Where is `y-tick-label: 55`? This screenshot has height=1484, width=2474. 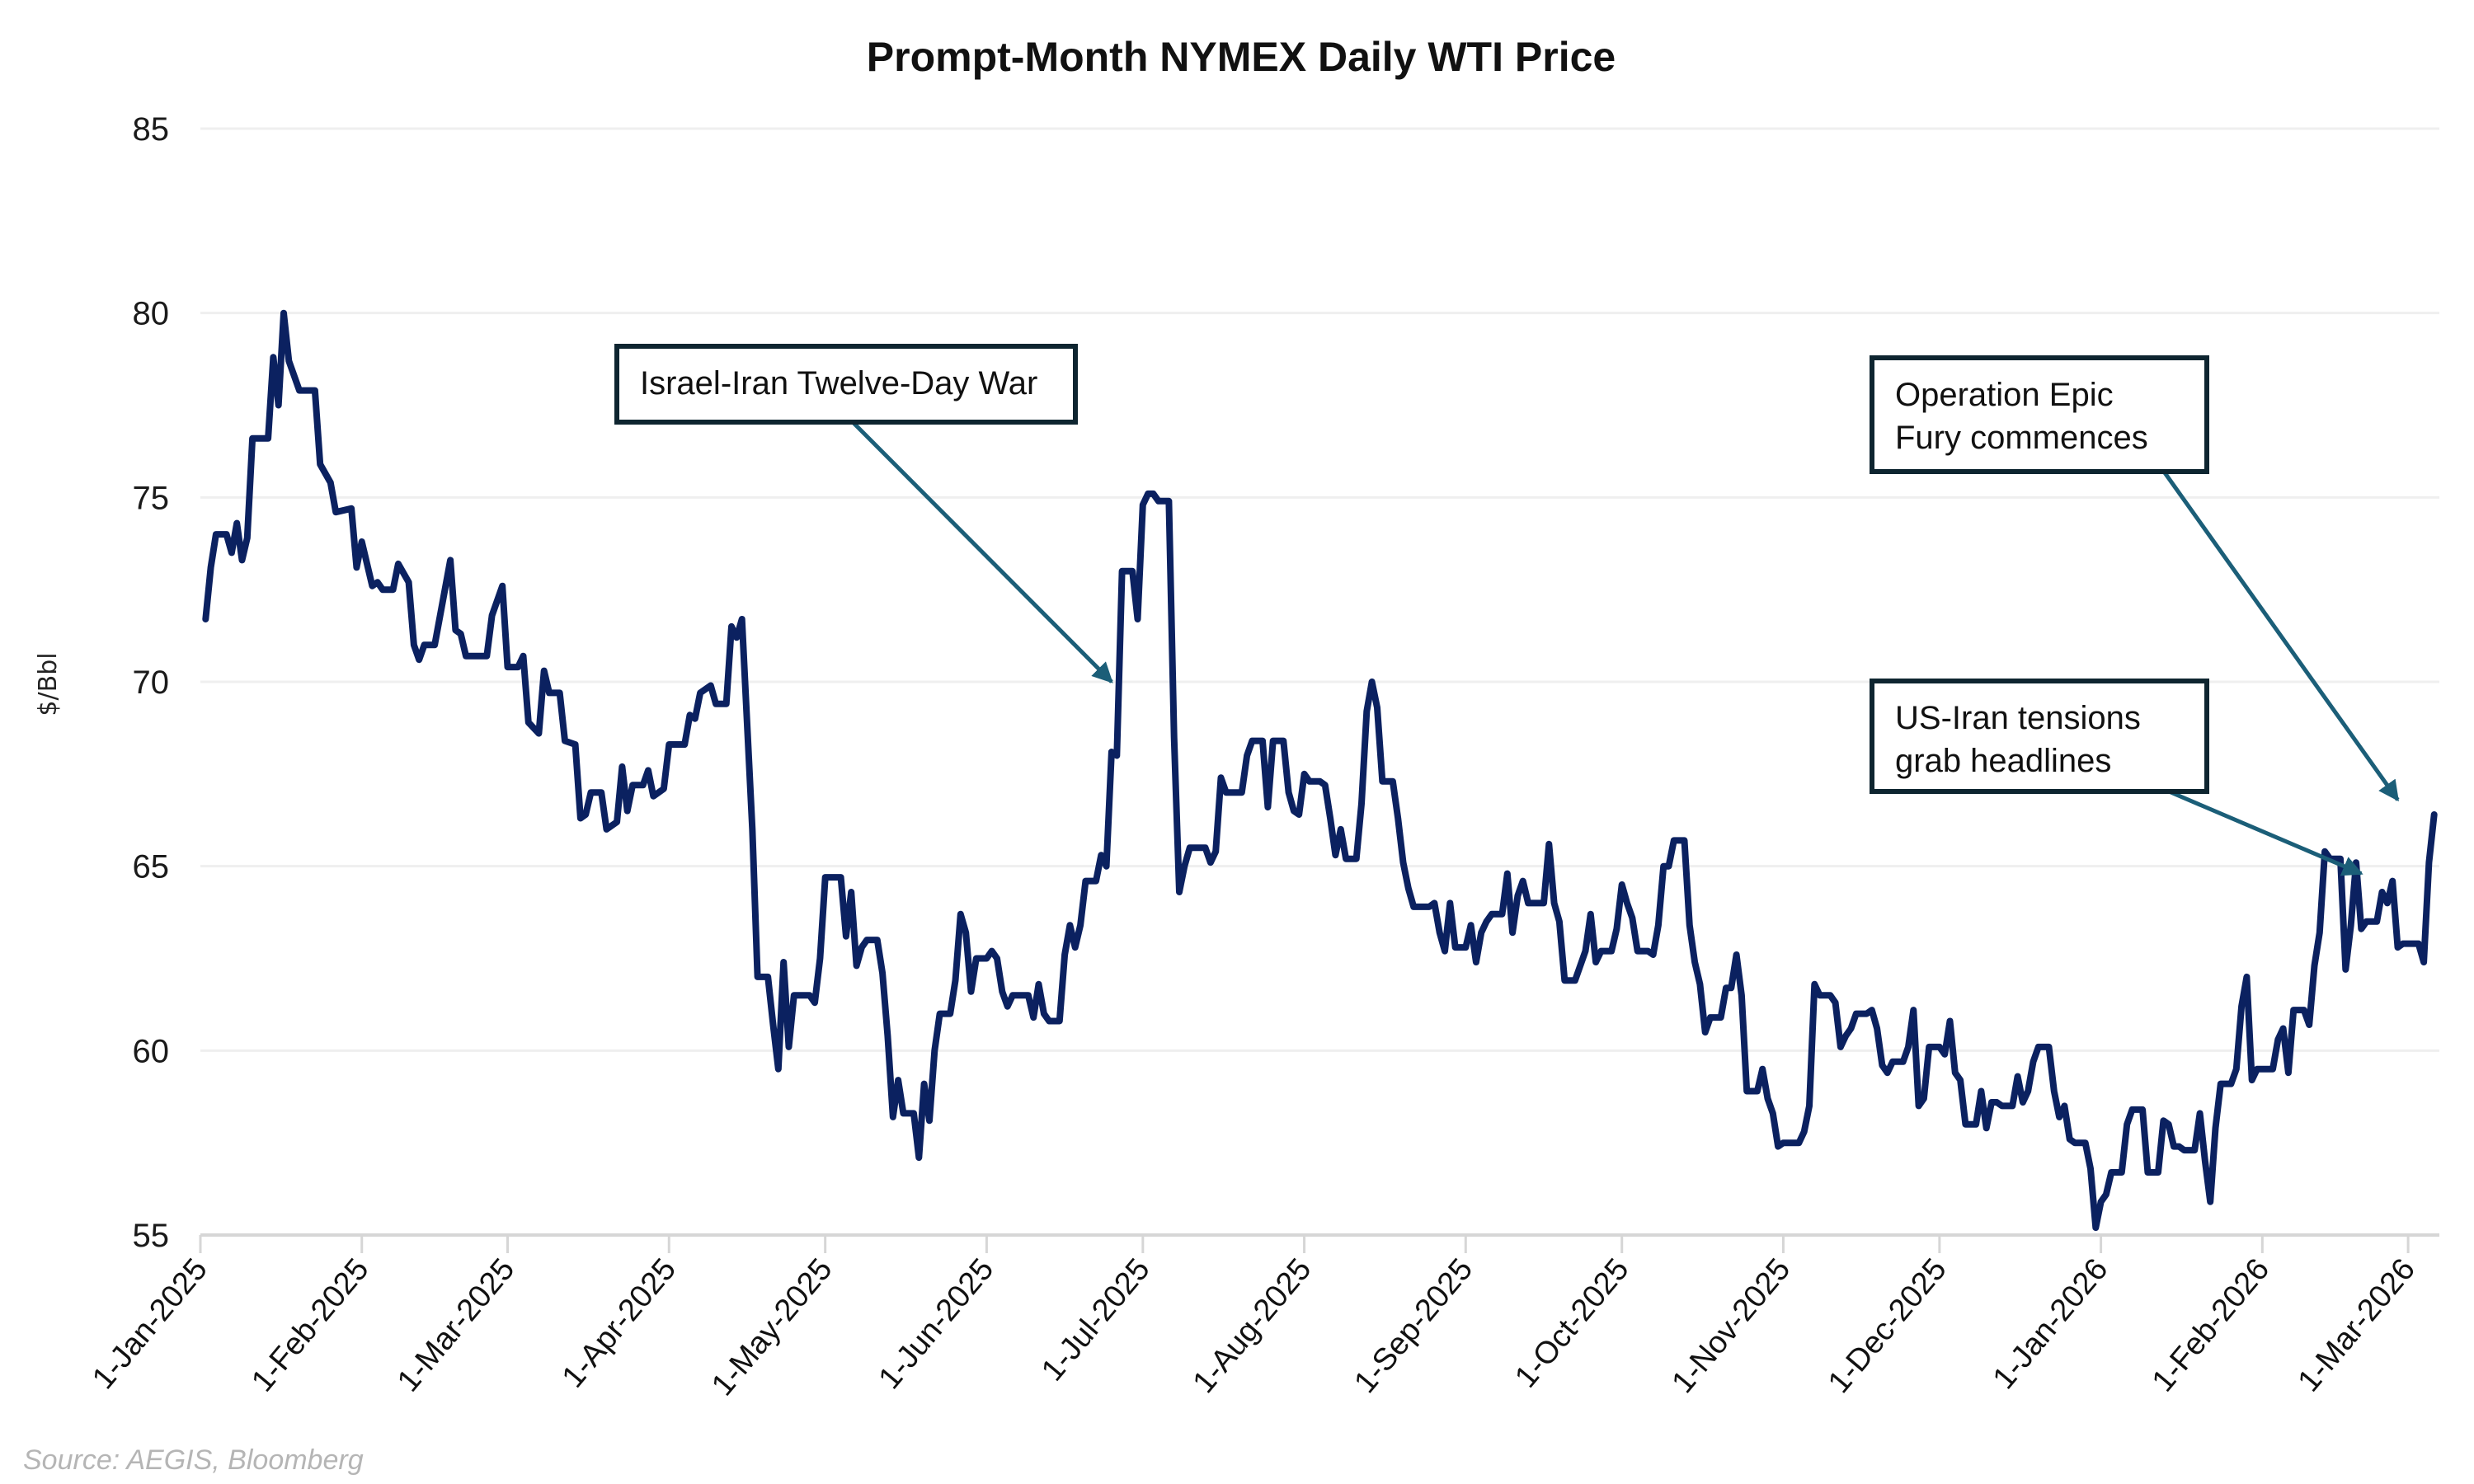
y-tick-label: 55 is located at coordinates (151, 1236).